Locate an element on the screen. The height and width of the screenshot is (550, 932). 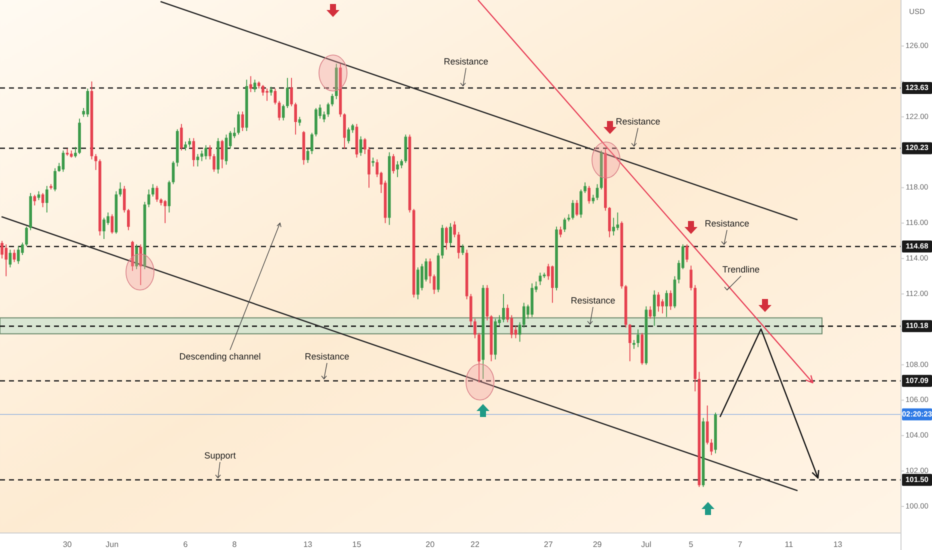
x-tick-label: Jun is located at coordinates (112, 545).